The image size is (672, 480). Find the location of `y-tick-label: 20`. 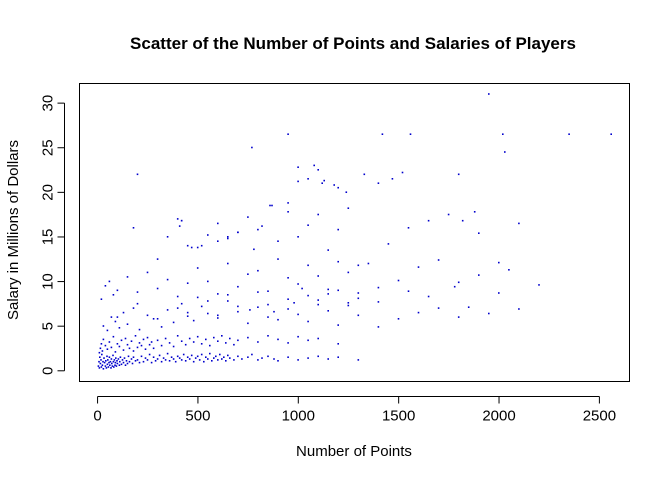

y-tick-label: 20 is located at coordinates (48, 192).